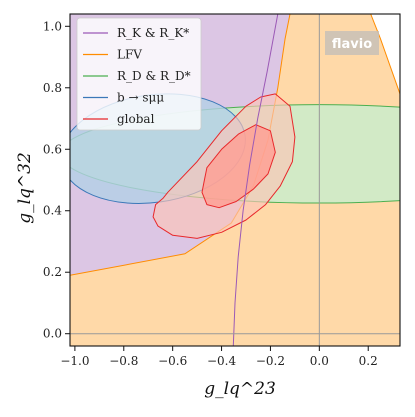 The image size is (415, 417). What do you see at coordinates (153, 33) in the screenshot?
I see `legend-label: R_K & R_K*` at bounding box center [153, 33].